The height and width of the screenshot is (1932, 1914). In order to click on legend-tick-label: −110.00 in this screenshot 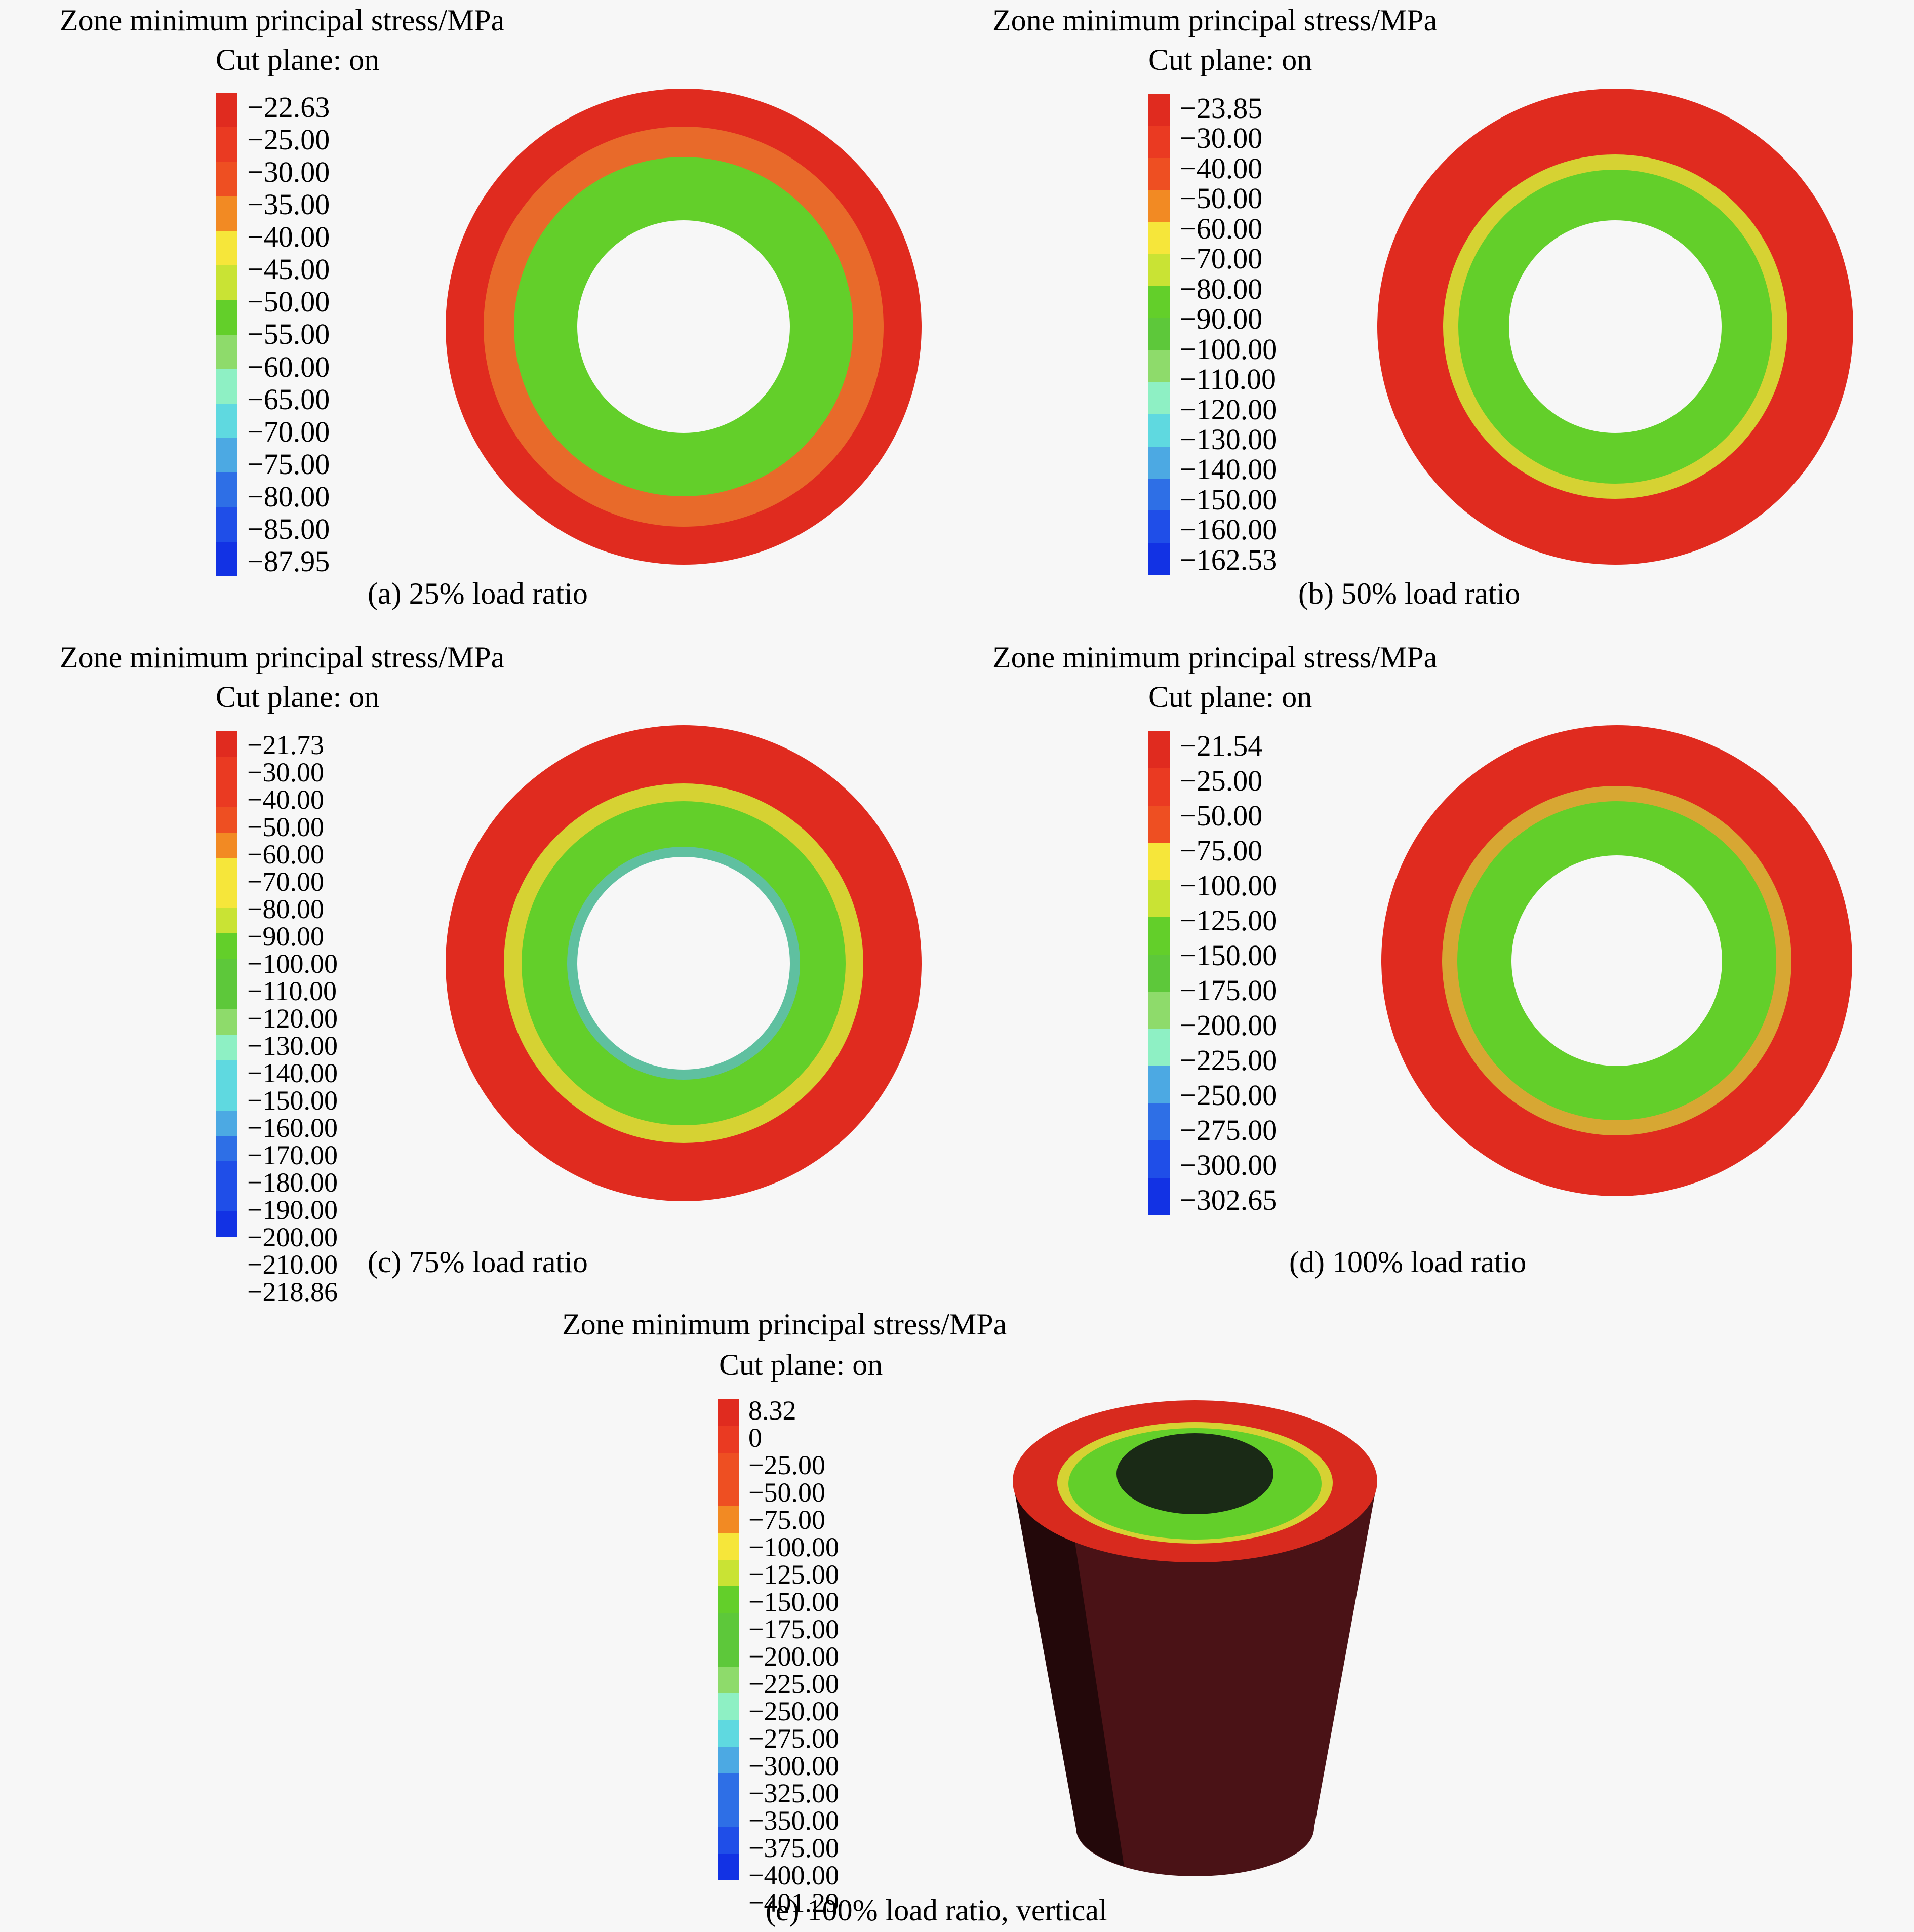, I will do `click(1228, 379)`.